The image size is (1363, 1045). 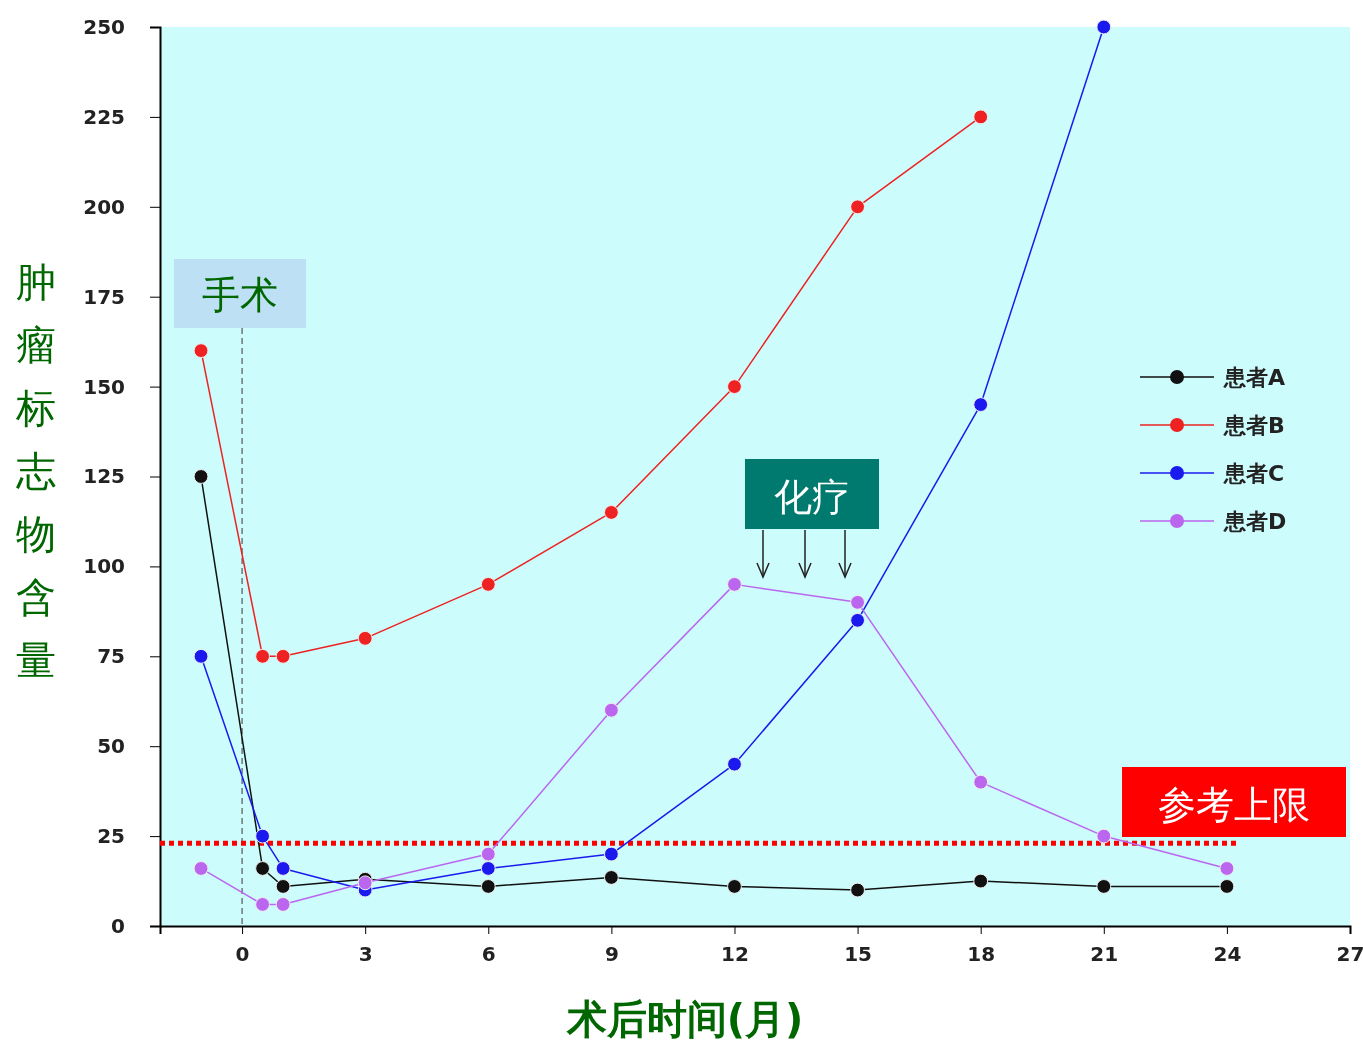 What do you see at coordinates (1234, 805) in the screenshot?
I see `ref-line-label: 参考上限` at bounding box center [1234, 805].